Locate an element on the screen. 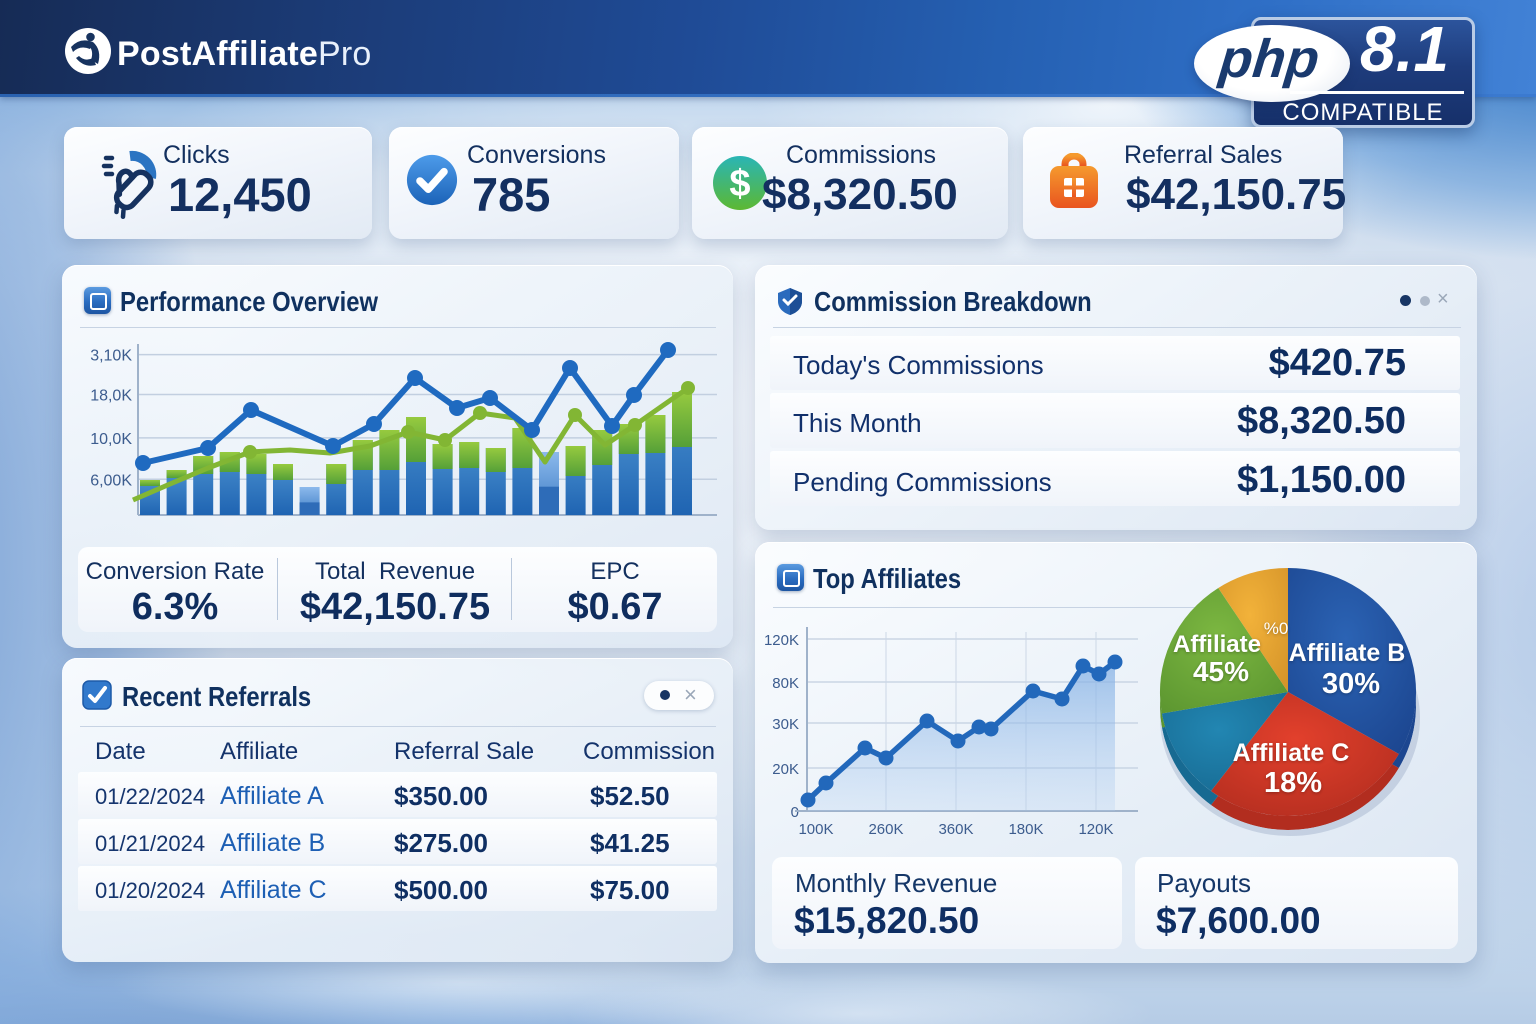  svg-text: 100K is located at coordinates (815, 829).